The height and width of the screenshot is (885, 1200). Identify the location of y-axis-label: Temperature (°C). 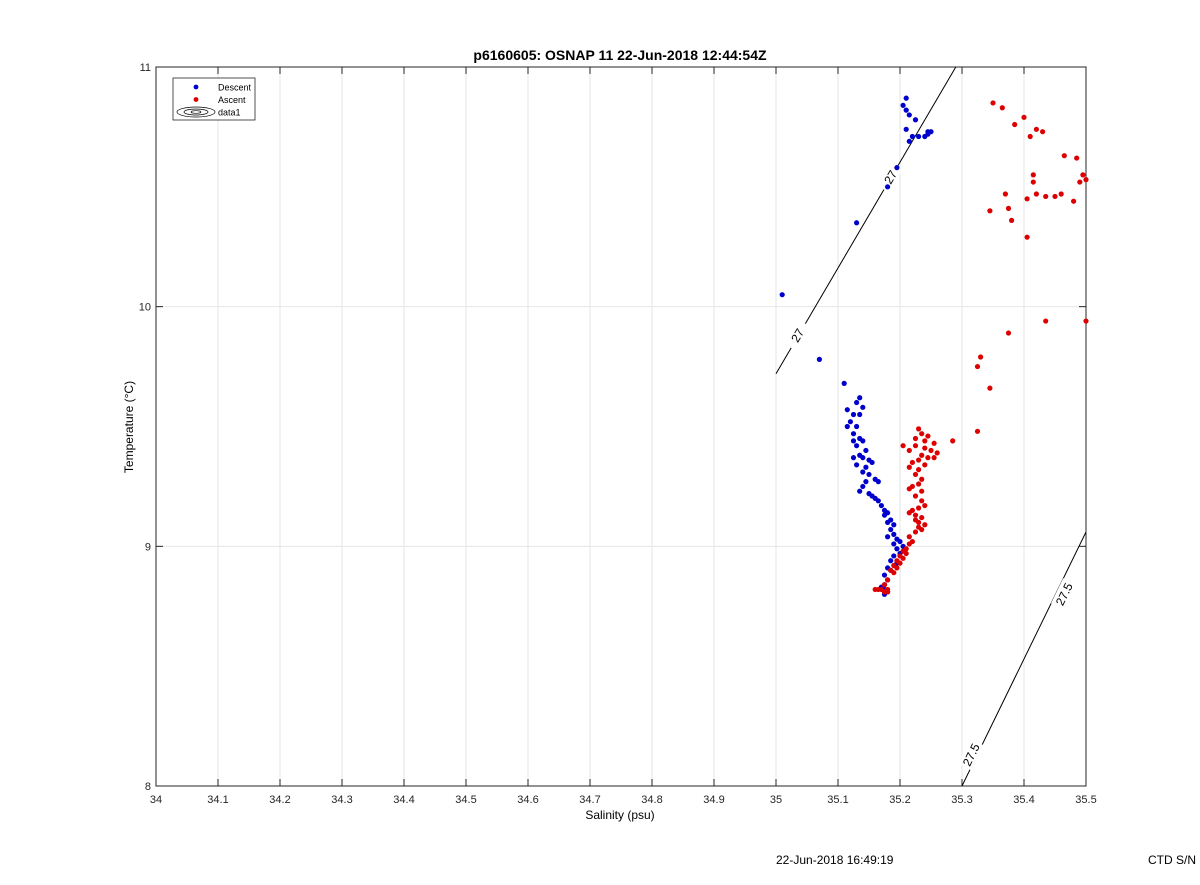
(129, 427).